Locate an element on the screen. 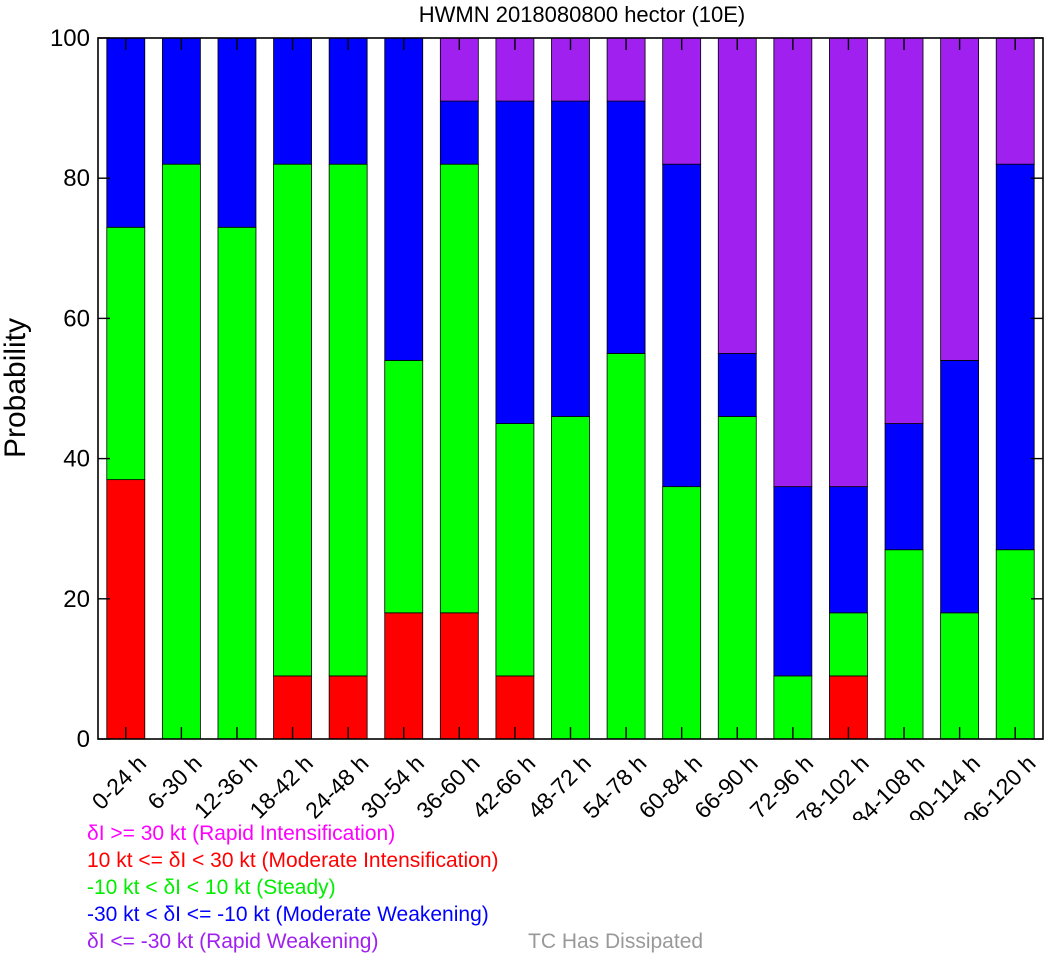 The image size is (1057, 959). x-tick-label-0: 0-24 h is located at coordinates (119, 782).